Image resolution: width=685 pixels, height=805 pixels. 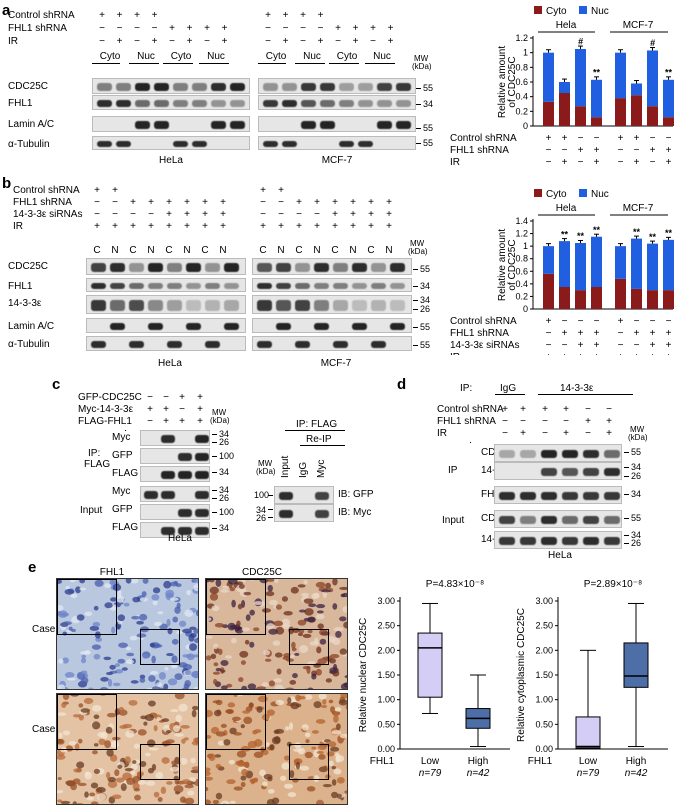 What do you see at coordinates (544, 675) in the screenshot?
I see `y-tick-label: 1.50` at bounding box center [544, 675].